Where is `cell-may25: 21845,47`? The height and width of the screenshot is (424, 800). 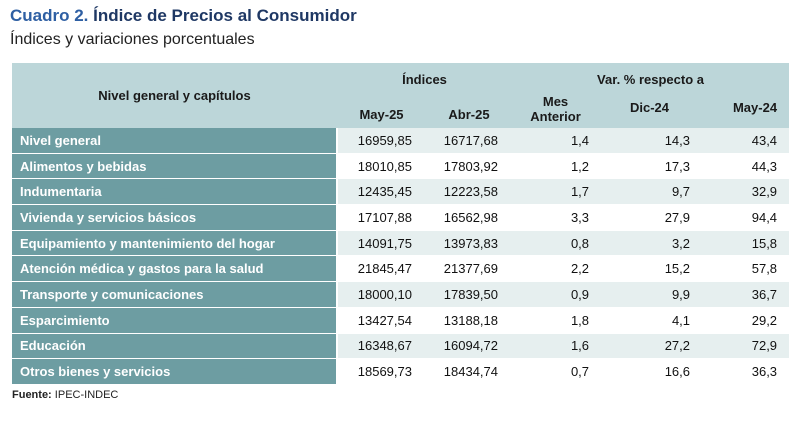 cell-may25: 21845,47 is located at coordinates (381, 269).